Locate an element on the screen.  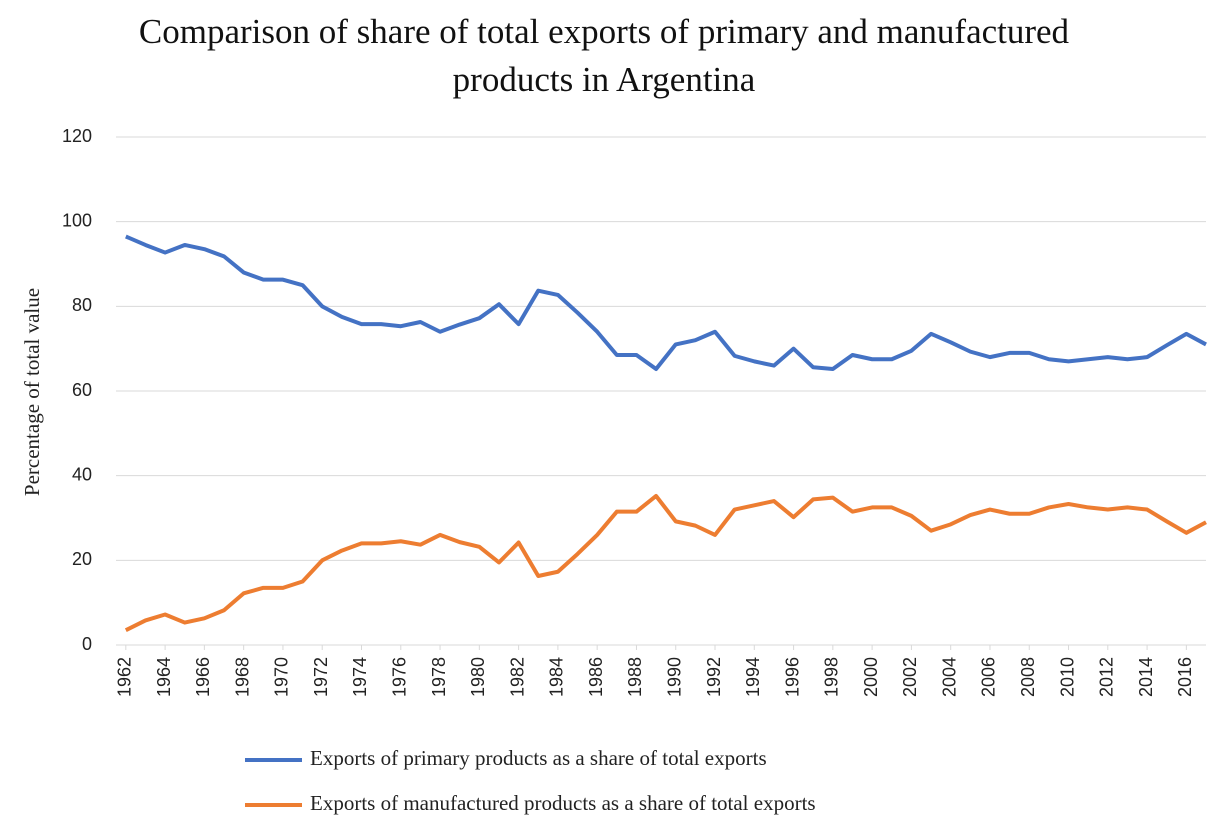
x-tick-label: 2016 is located at coordinates (1185, 677).